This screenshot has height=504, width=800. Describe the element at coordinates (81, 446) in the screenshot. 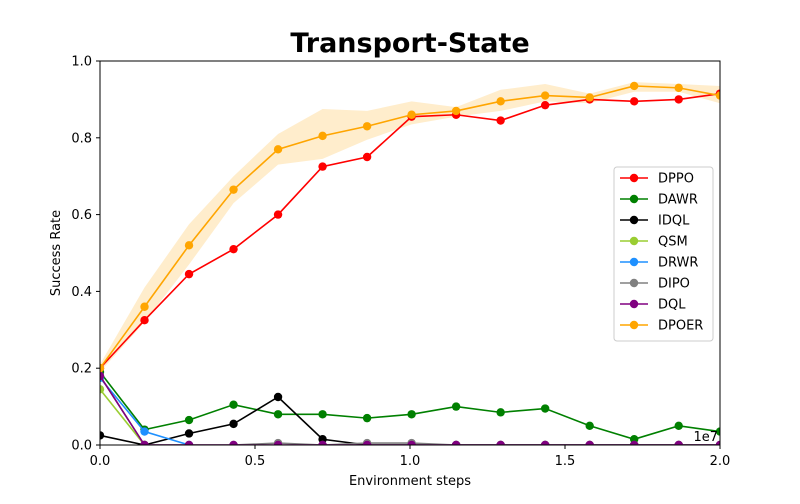

I see `y-tick-label: 0.0` at that location.